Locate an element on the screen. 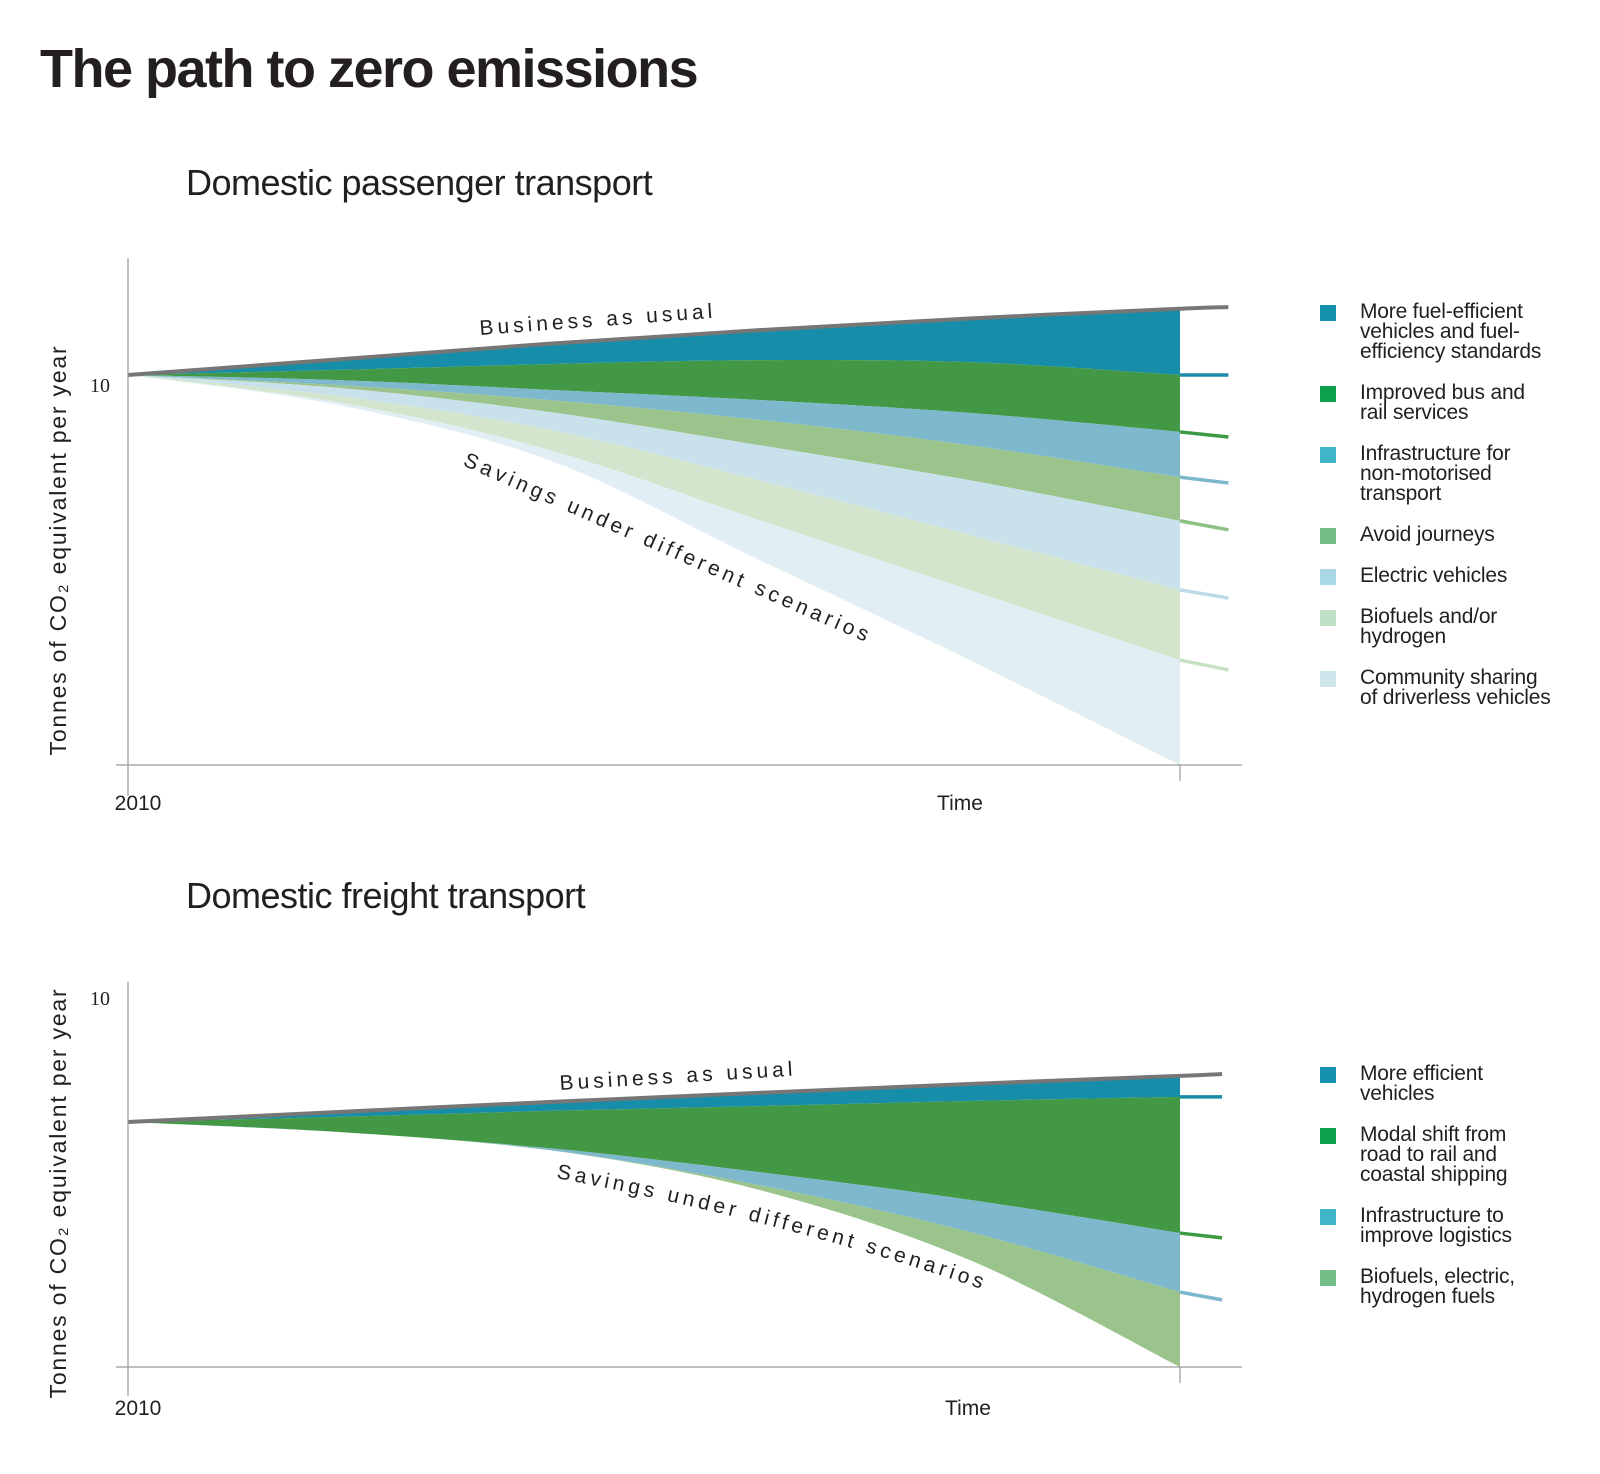 This screenshot has width=1600, height=1474. legend-item: Improved bus and rail services is located at coordinates (1460, 402).